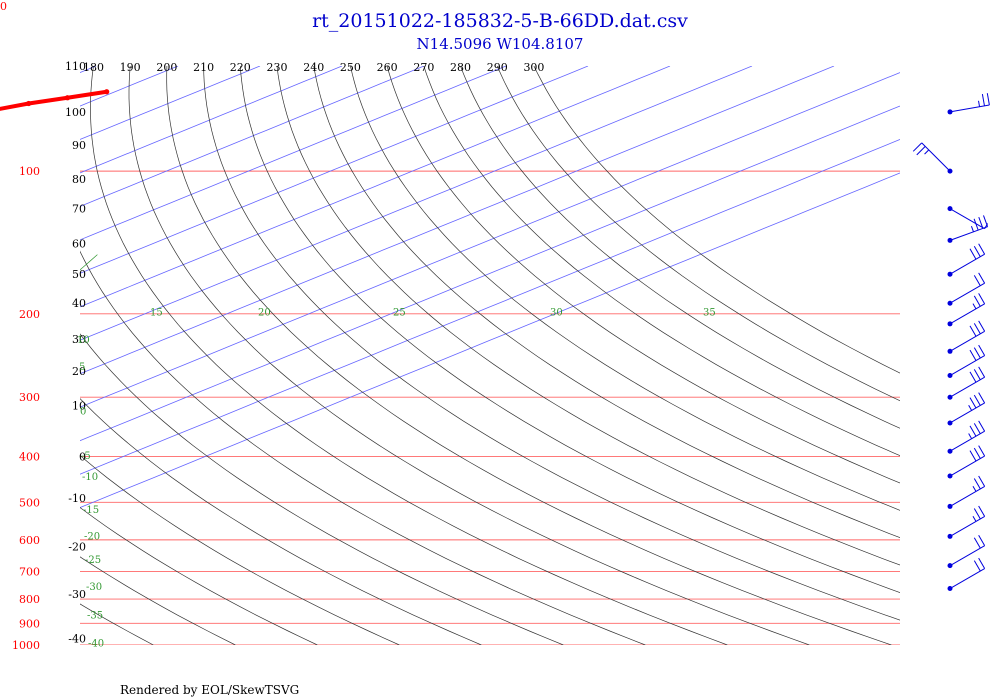 Image resolution: width=1000 pixels, height=700 pixels. I want to click on theta-label: 220, so click(240, 67).